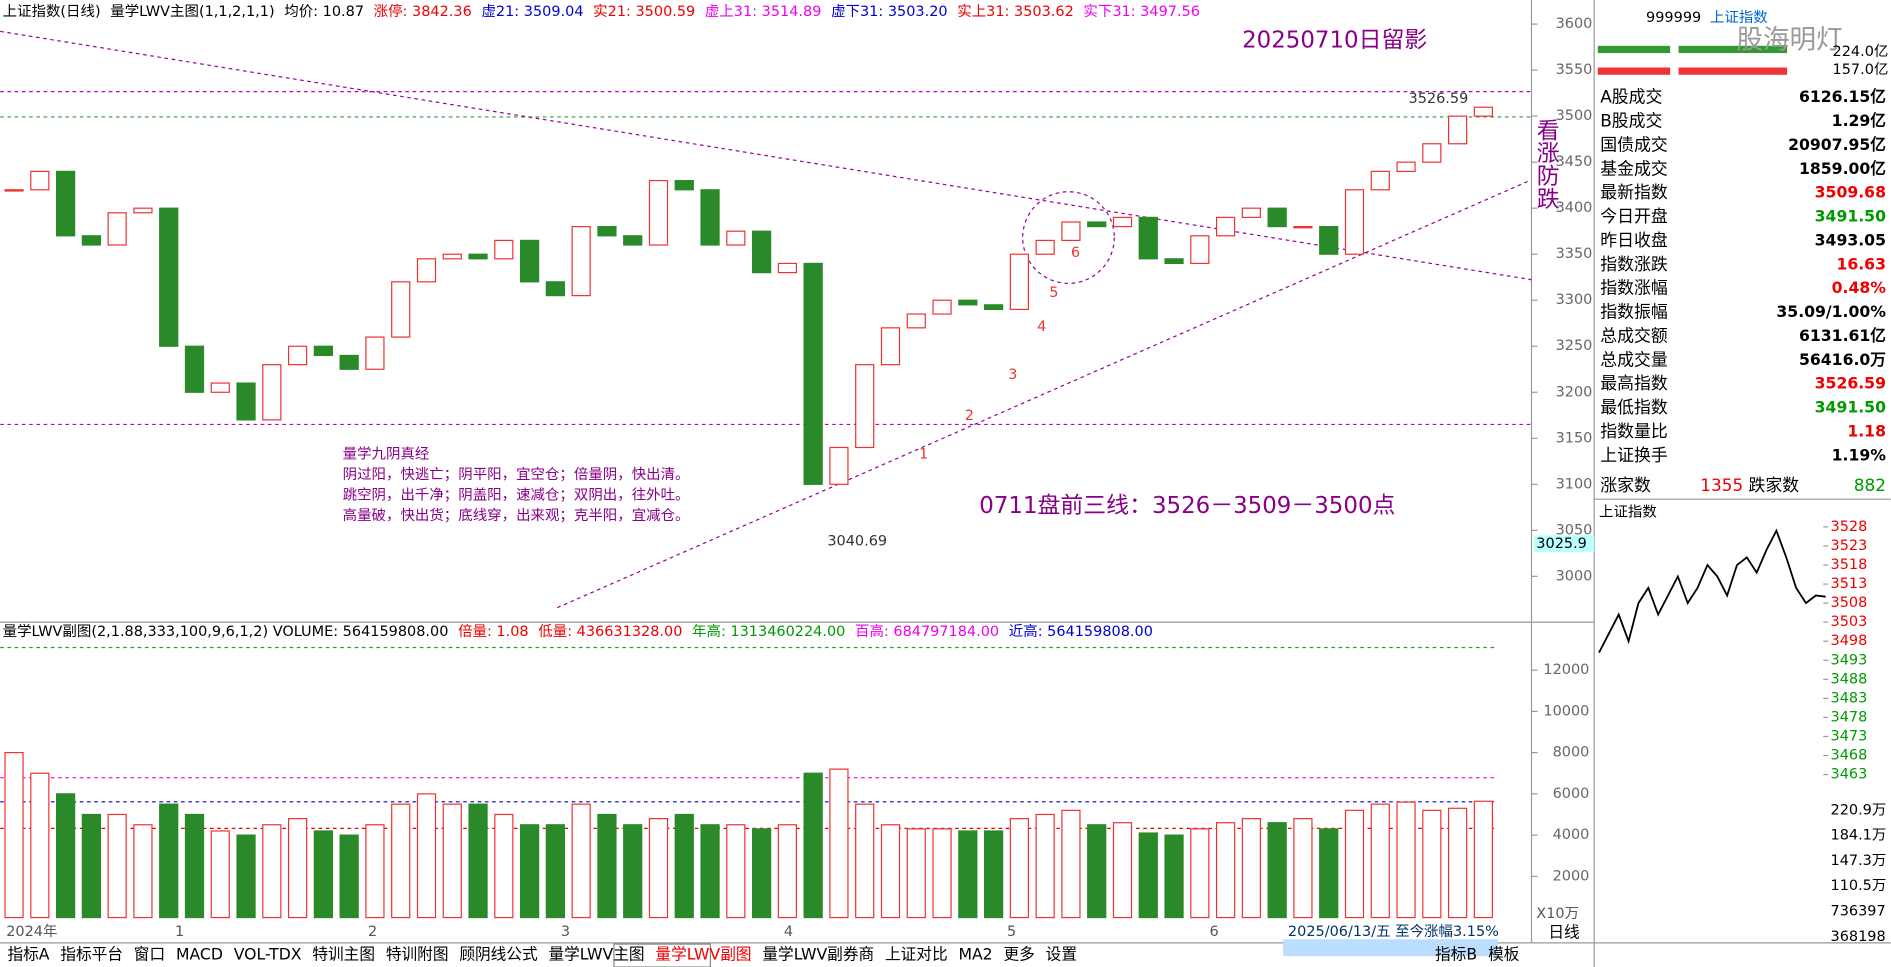 The image size is (1891, 967). I want to click on mini-tick: 3468, so click(1849, 756).